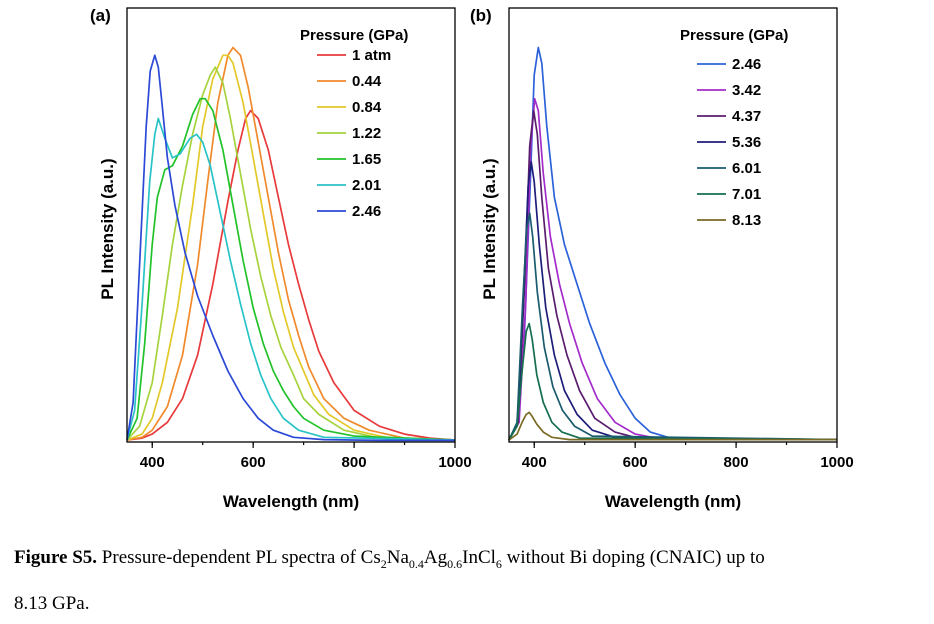  What do you see at coordinates (746, 220) in the screenshot?
I see `legend-label: 8.13` at bounding box center [746, 220].